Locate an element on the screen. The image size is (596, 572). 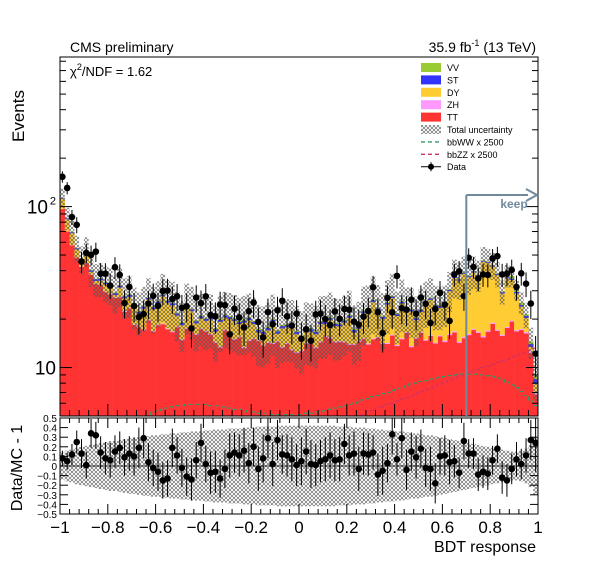
legend-entry-dy: DY is located at coordinates (440, 92).